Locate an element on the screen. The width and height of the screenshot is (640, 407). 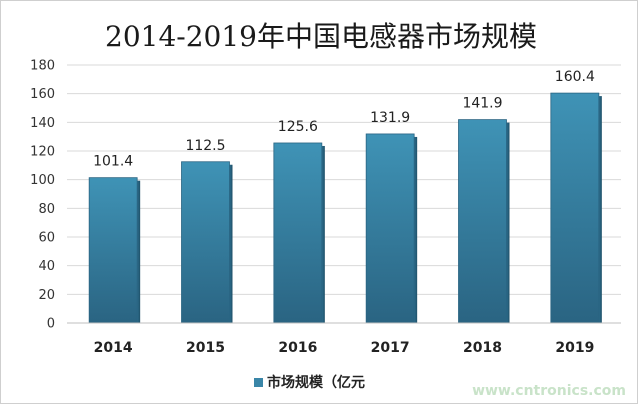
y-tick-label: 20 is located at coordinates (46, 295).